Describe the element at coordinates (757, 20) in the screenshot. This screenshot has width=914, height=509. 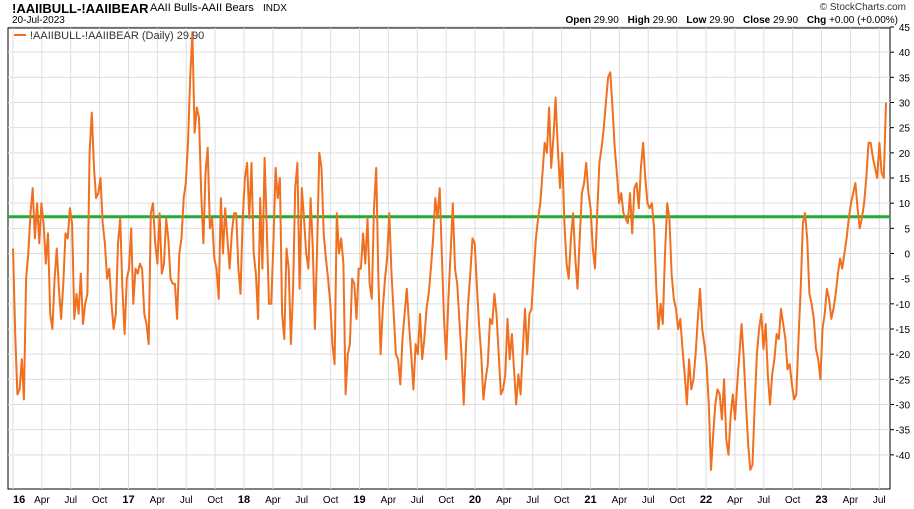
I see `close-label: Close` at that location.